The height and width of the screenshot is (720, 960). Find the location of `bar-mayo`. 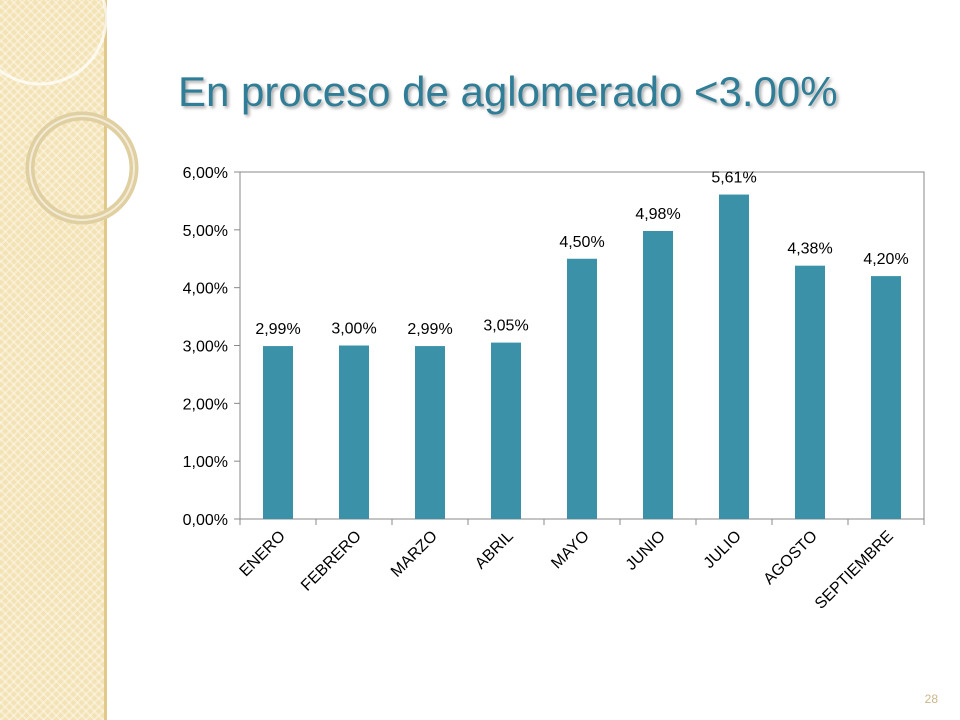

bar-mayo is located at coordinates (582, 388).